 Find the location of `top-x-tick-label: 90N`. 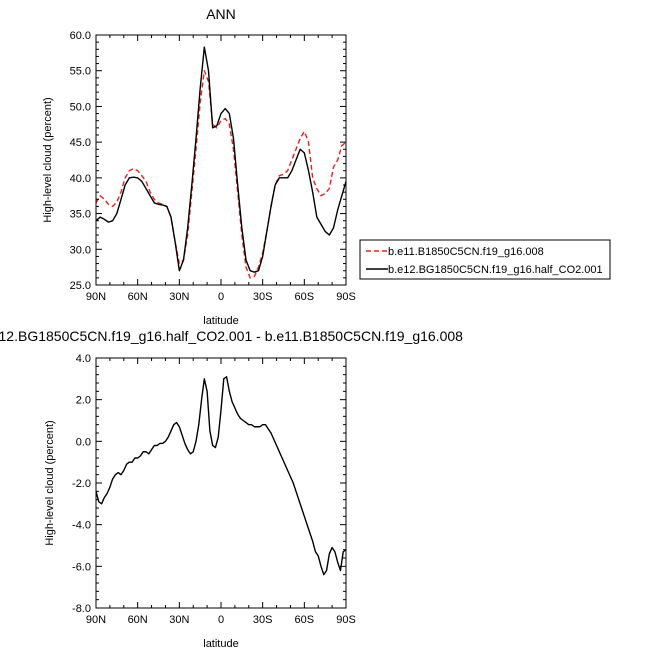

top-x-tick-label: 90N is located at coordinates (96, 297).